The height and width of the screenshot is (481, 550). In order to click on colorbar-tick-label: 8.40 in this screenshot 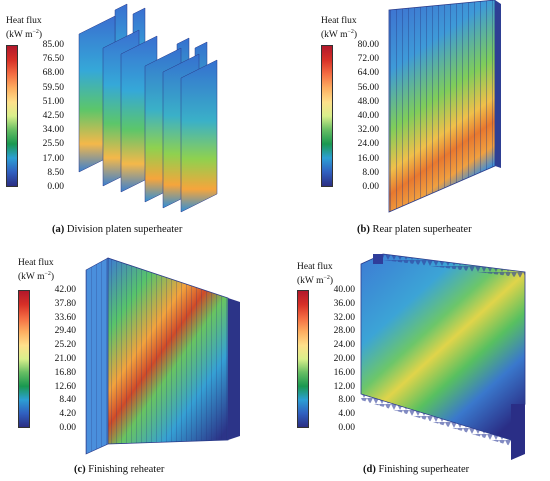, I will do `click(67, 400)`.